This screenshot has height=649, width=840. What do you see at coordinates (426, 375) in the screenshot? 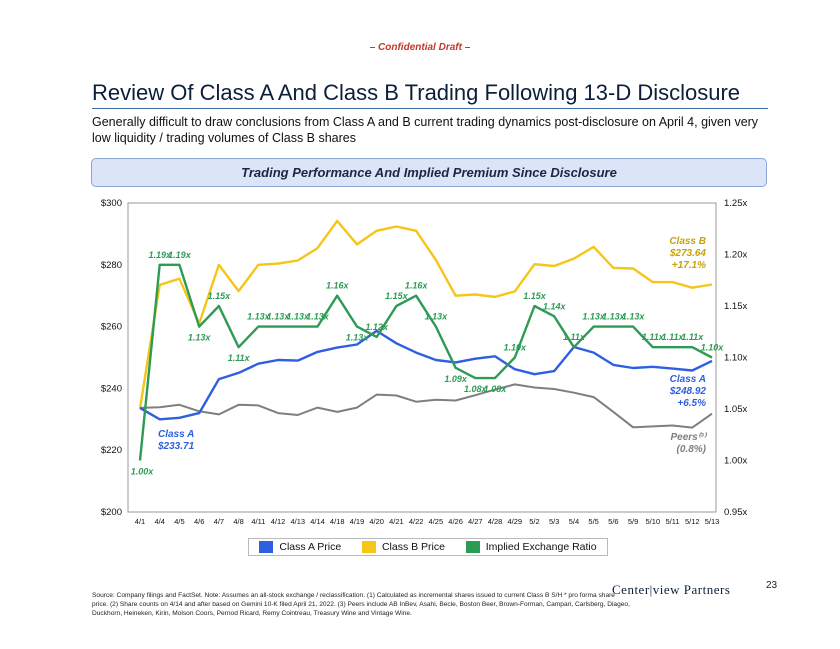
I see `series-line-class-a-price` at bounding box center [426, 375].